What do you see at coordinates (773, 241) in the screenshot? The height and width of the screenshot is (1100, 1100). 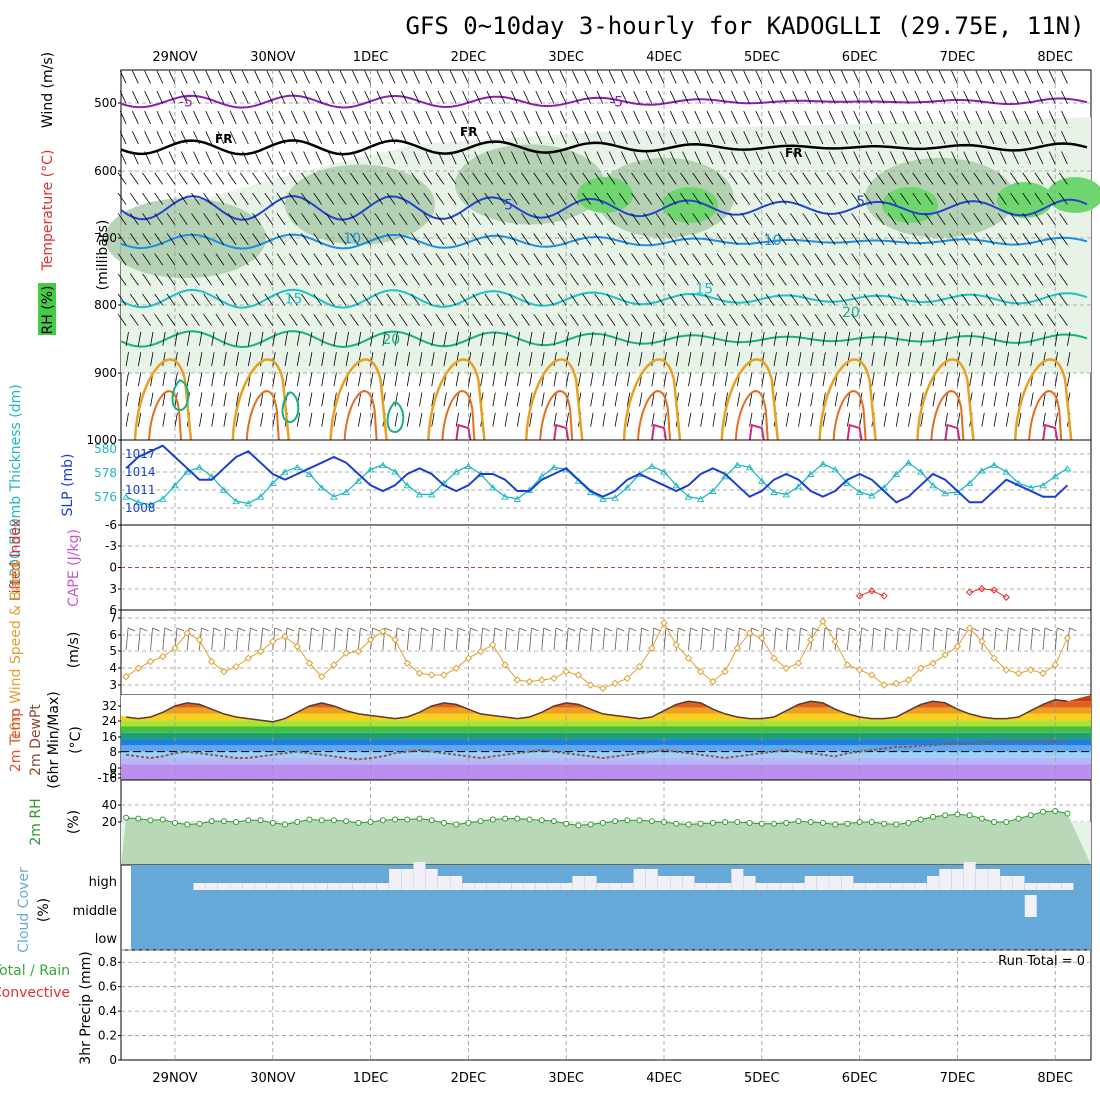 I see `isotherm-label: 10` at bounding box center [773, 241].